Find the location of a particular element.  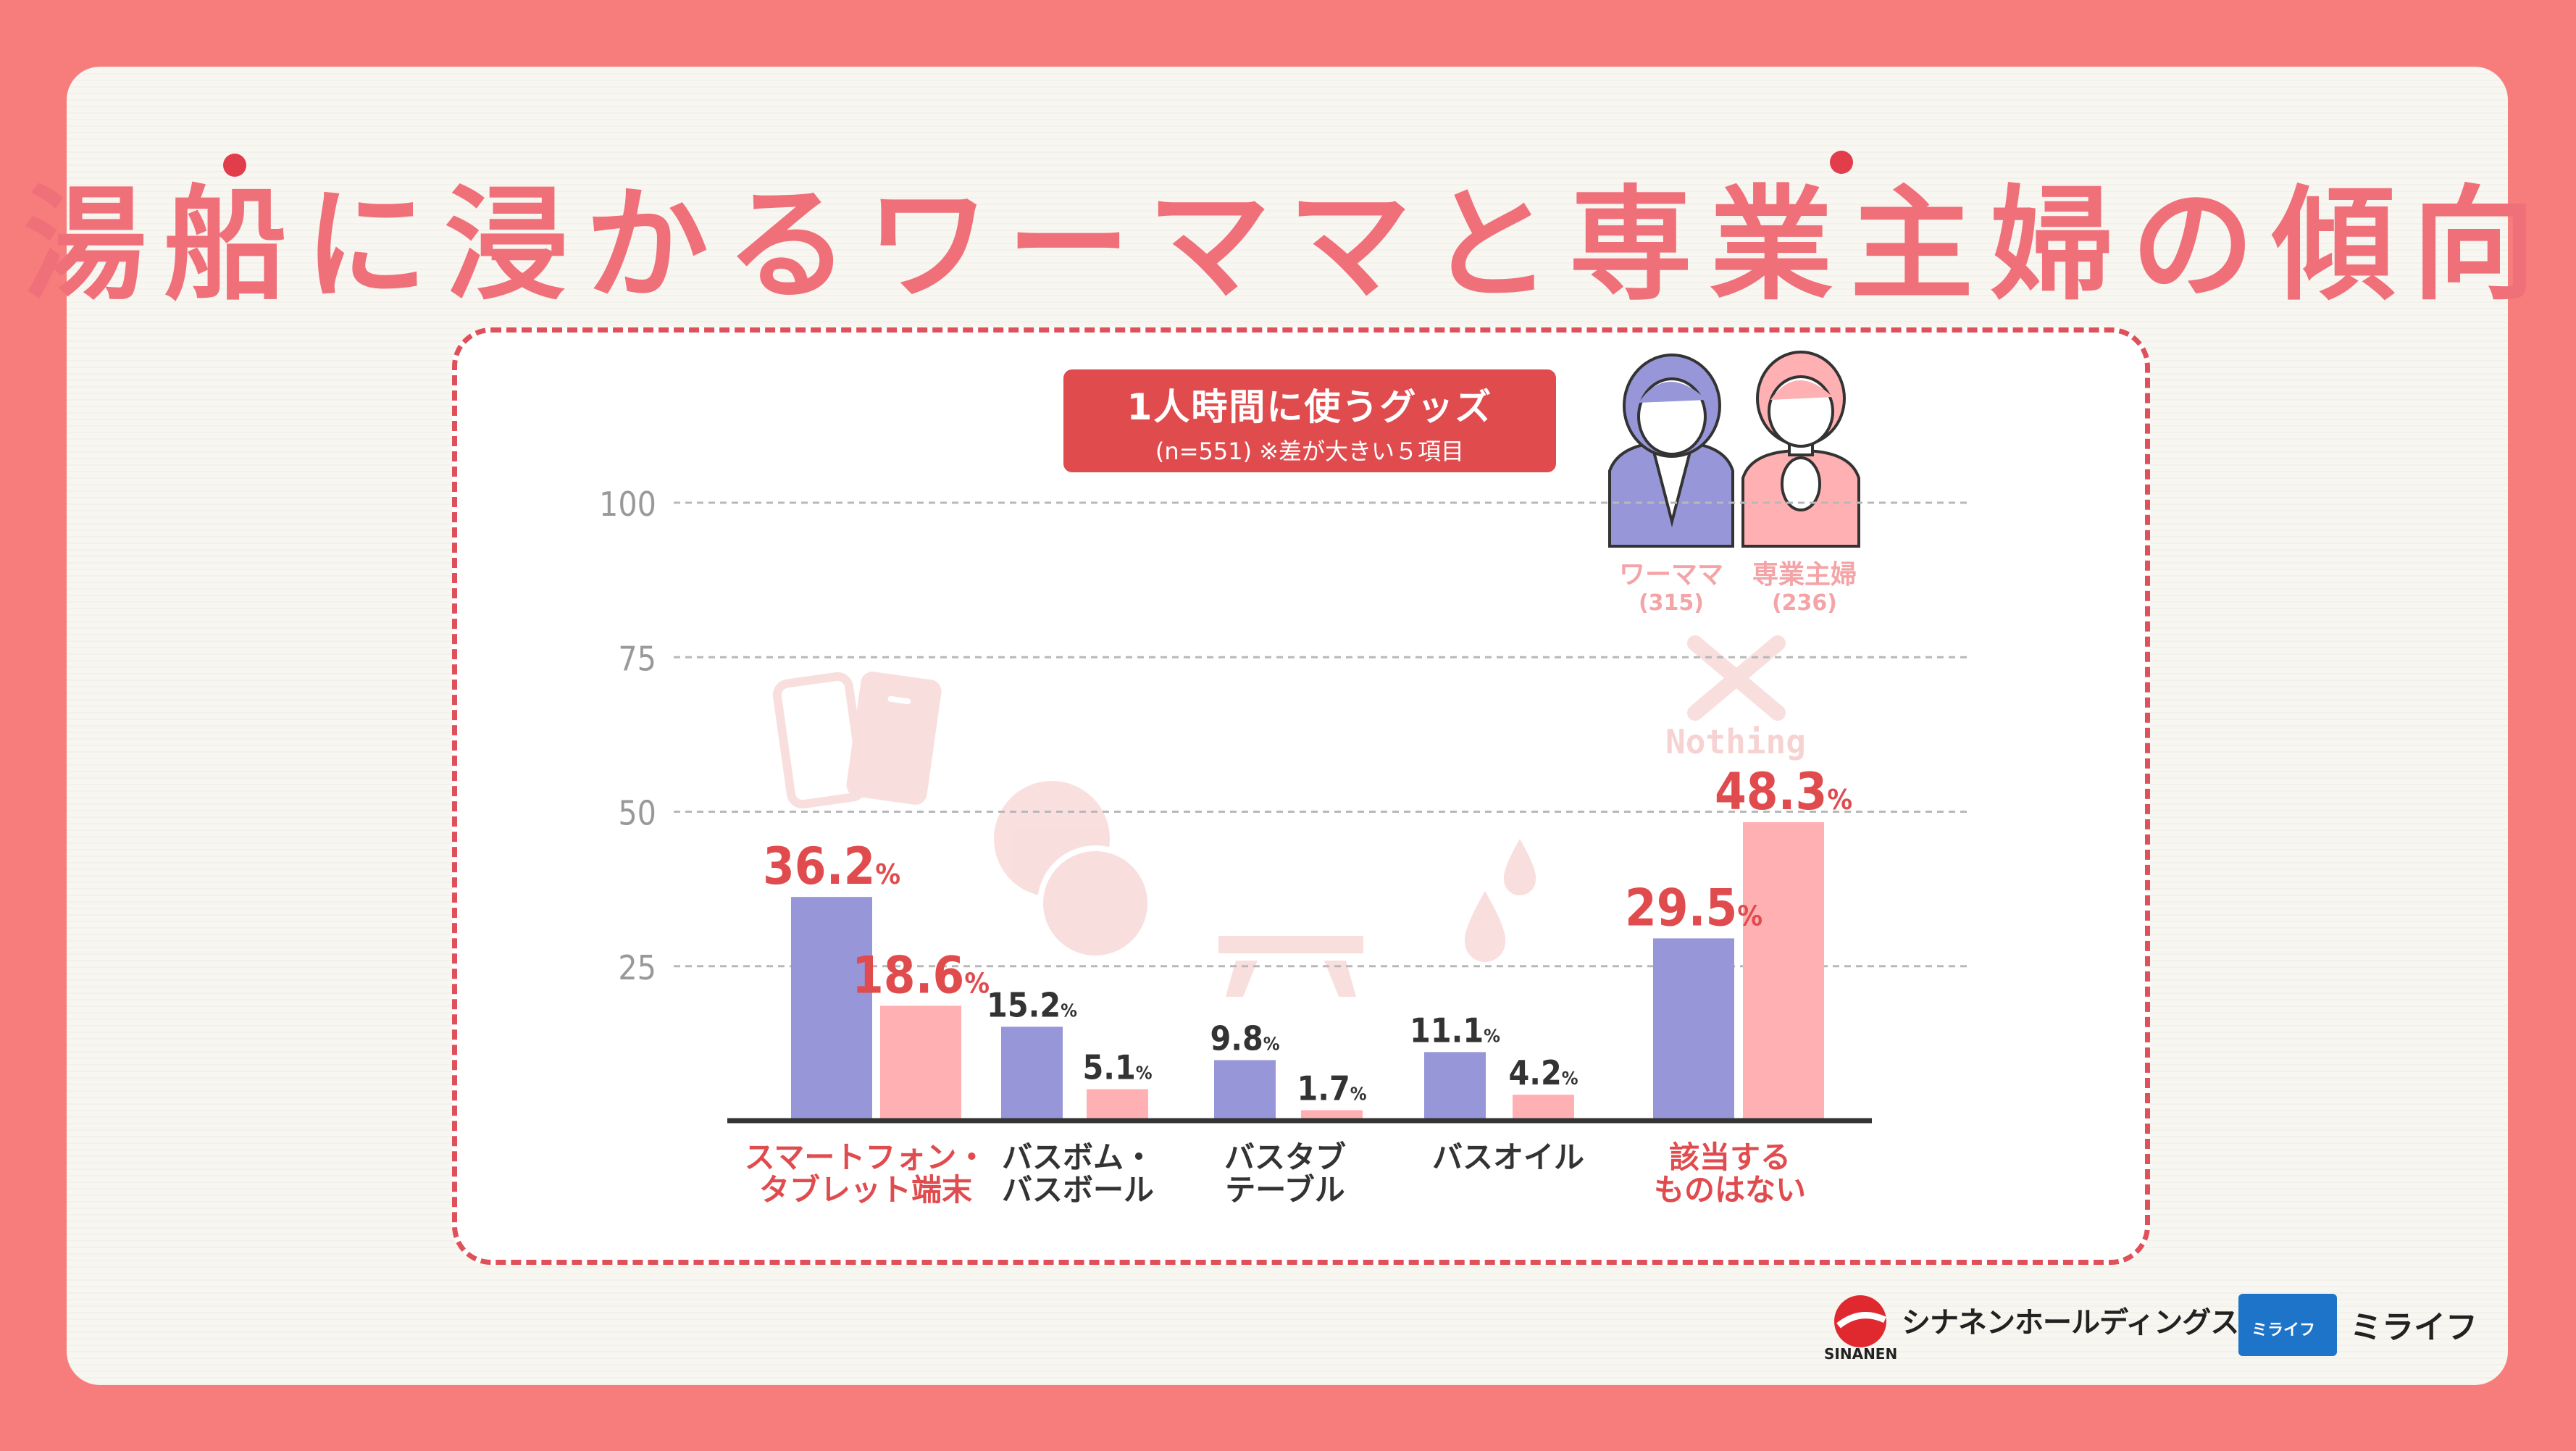

bathtub-table-icon is located at coordinates (1290, 966).